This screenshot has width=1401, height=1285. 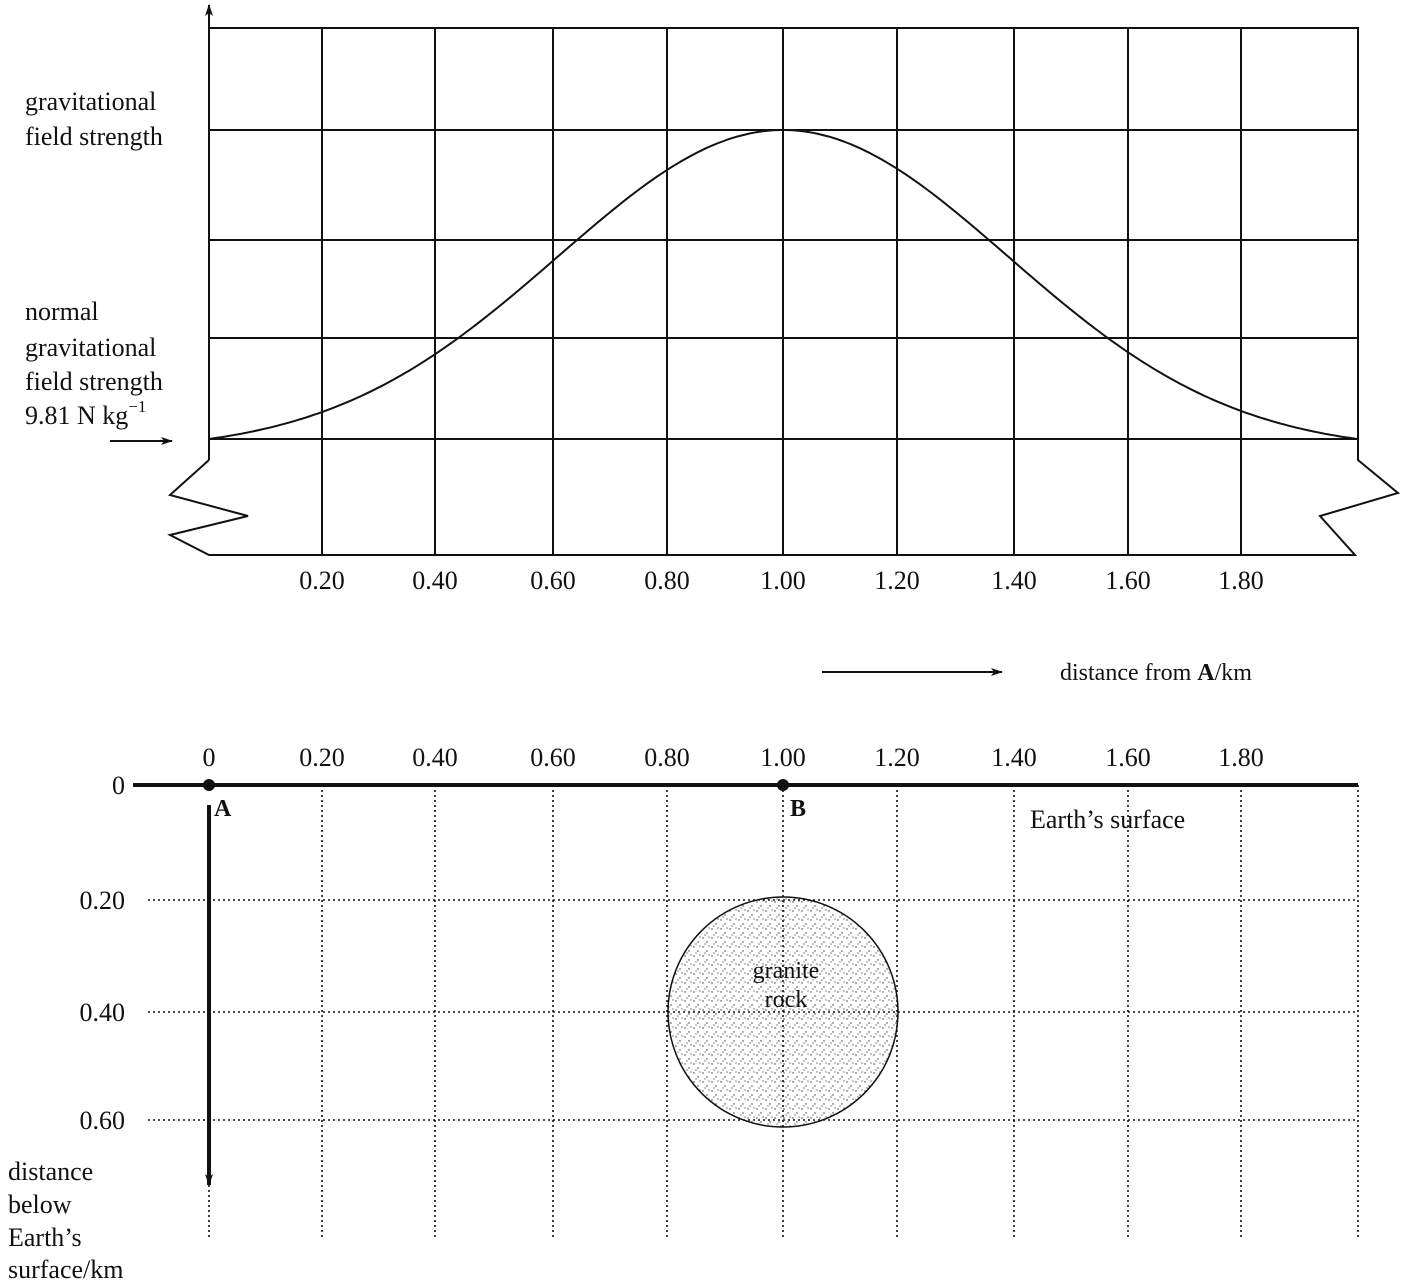 I want to click on rock-label: granite, so click(x=786, y=971).